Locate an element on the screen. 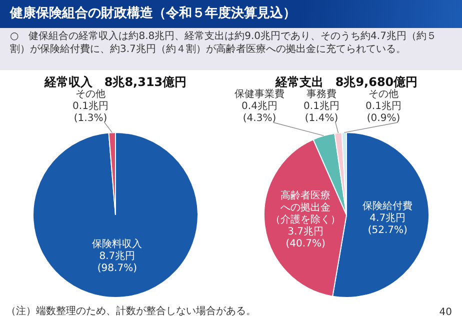 Image resolution: width=462 pixels, height=320 pixels. text: ○ 健保組合の経常収入は約8.8兆円、経常支出は約9.0兆円であり、そのうち約4.7兆円（約５割）が保険給付費に、約3.7兆円（約４割）が高齢者医療への拠出金に充てられている。 is located at coordinates (224, 43).